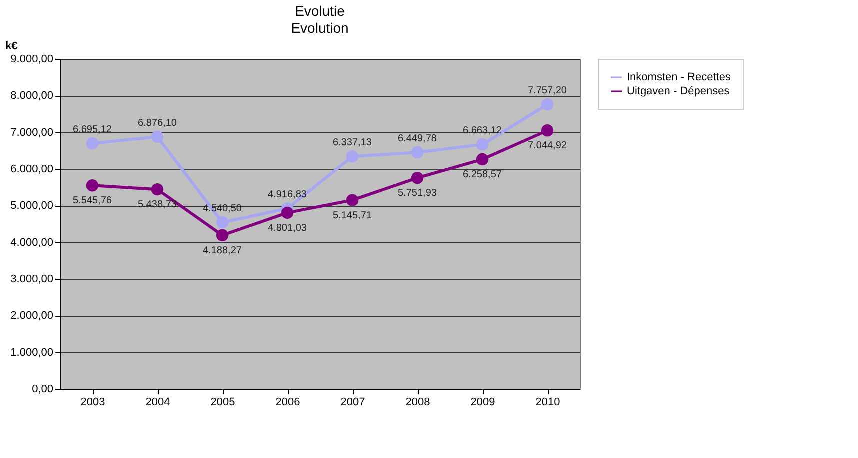  Describe the element at coordinates (32, 96) in the screenshot. I see `y-tick-label: 8.000,00` at that location.